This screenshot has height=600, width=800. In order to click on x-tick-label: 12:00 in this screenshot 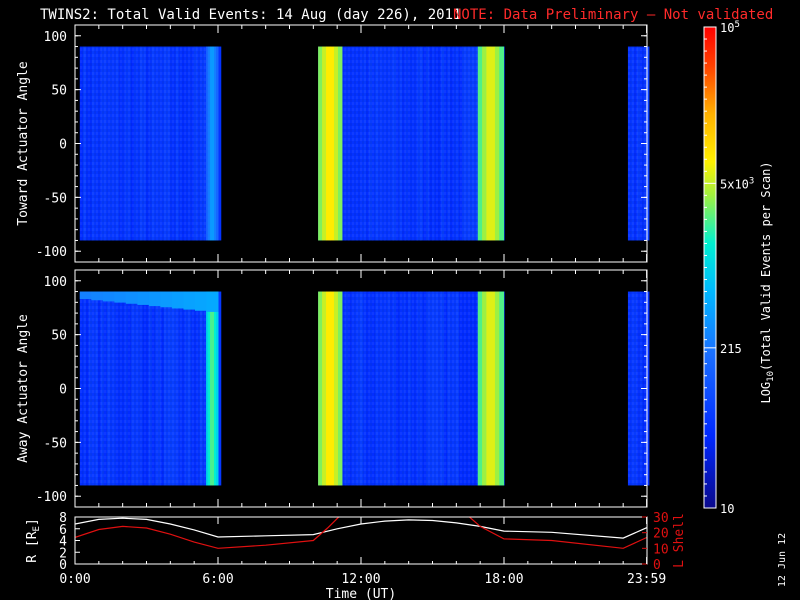, I will do `click(360, 579)`.